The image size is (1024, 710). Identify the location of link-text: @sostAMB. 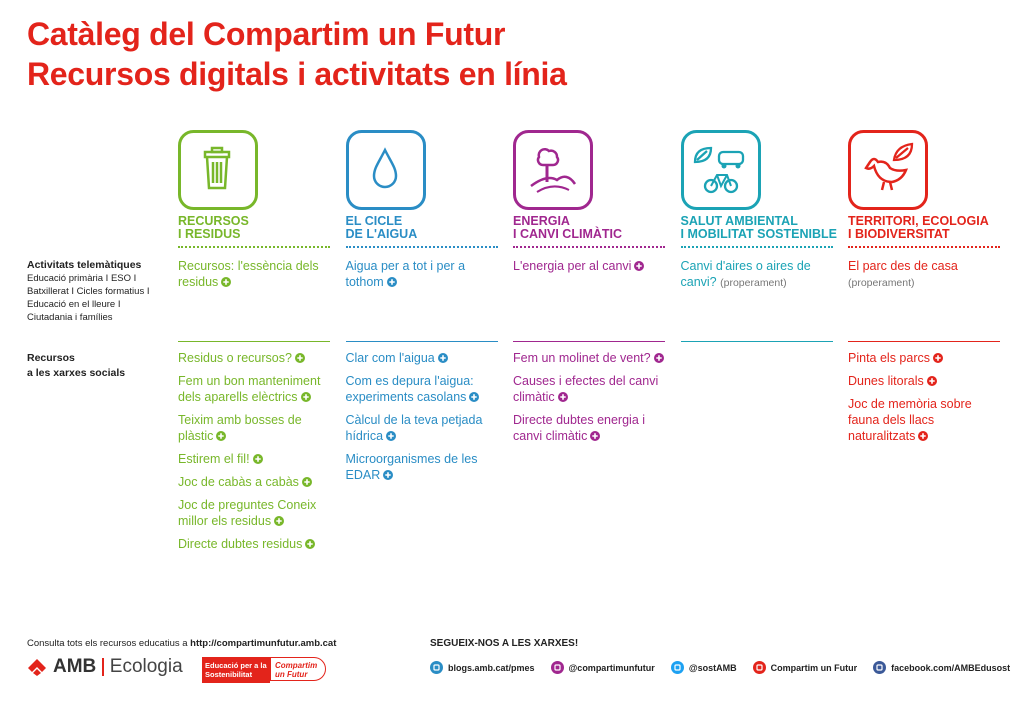
(712, 667).